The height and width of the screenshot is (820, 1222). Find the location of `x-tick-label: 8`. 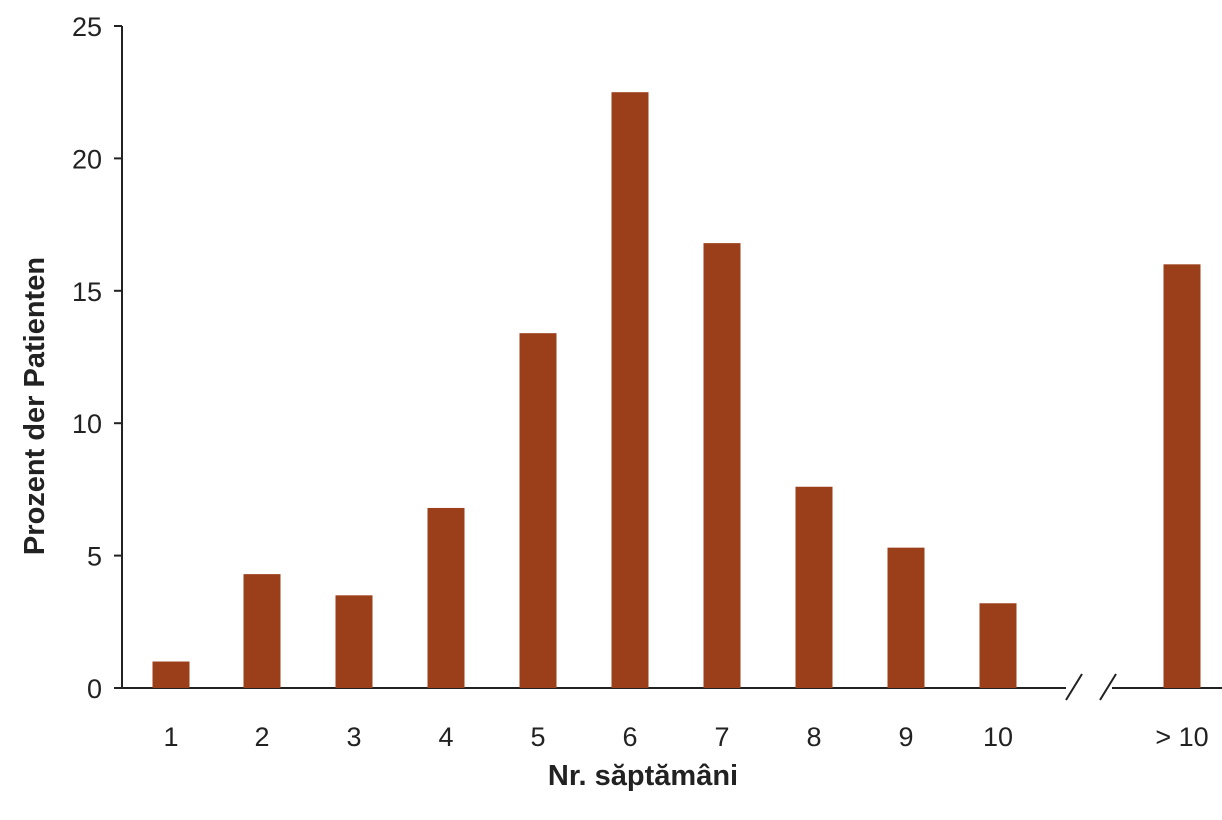

x-tick-label: 8 is located at coordinates (813, 737).